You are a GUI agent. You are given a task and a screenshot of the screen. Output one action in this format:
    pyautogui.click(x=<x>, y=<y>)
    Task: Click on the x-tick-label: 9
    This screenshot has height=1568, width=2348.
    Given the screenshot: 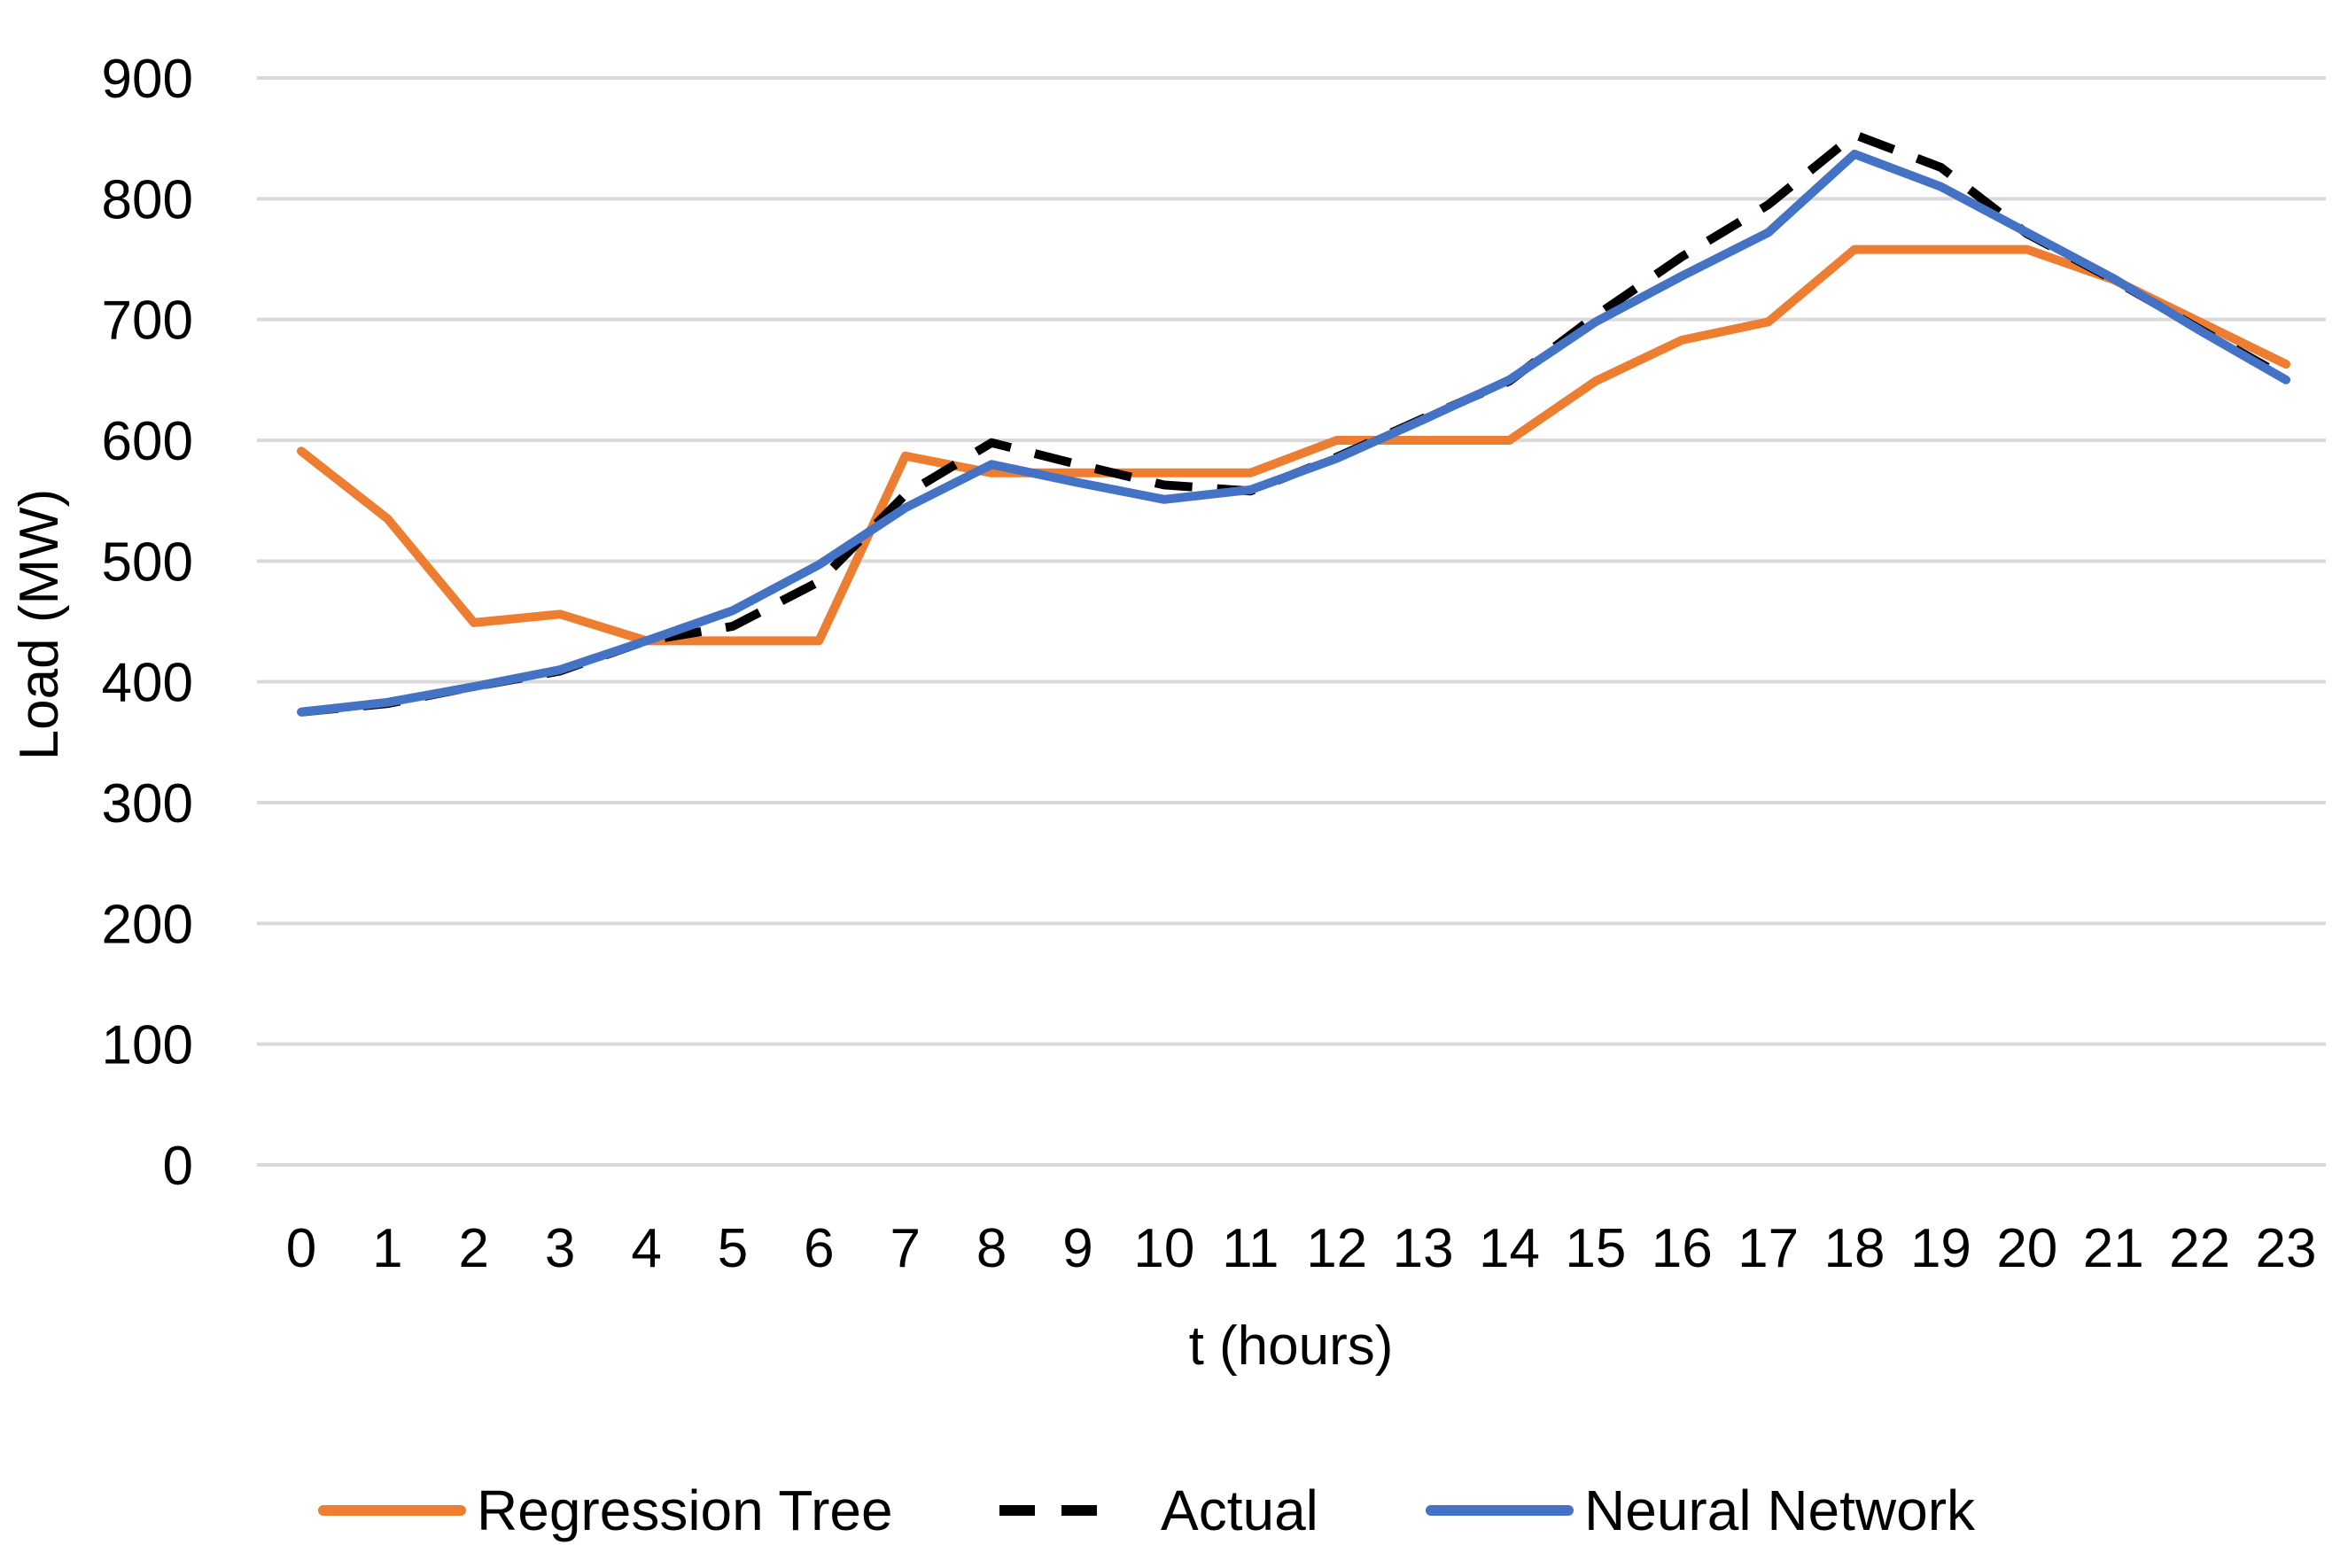 What is the action you would take?
    pyautogui.click(x=1077, y=1248)
    